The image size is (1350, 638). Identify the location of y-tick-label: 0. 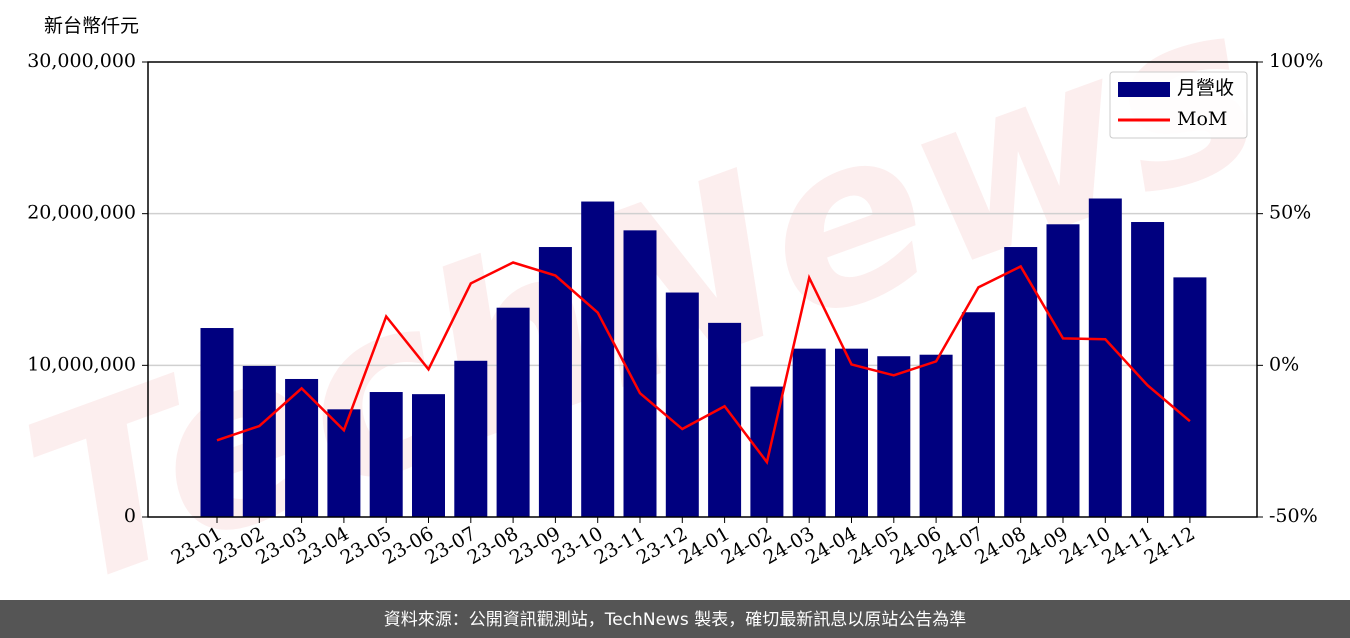
(130, 516).